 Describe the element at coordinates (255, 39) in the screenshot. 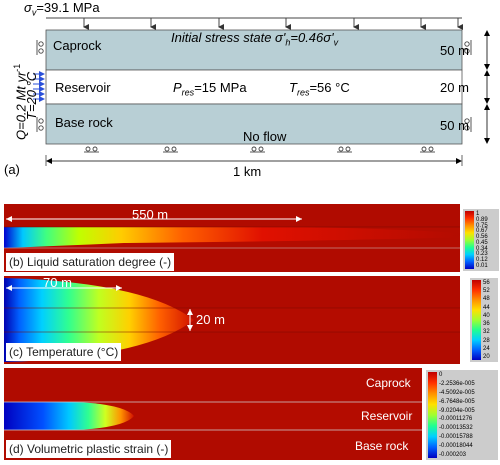

I see `initial-stress-label: Initial stress state σ'h=0.46σ'v` at that location.